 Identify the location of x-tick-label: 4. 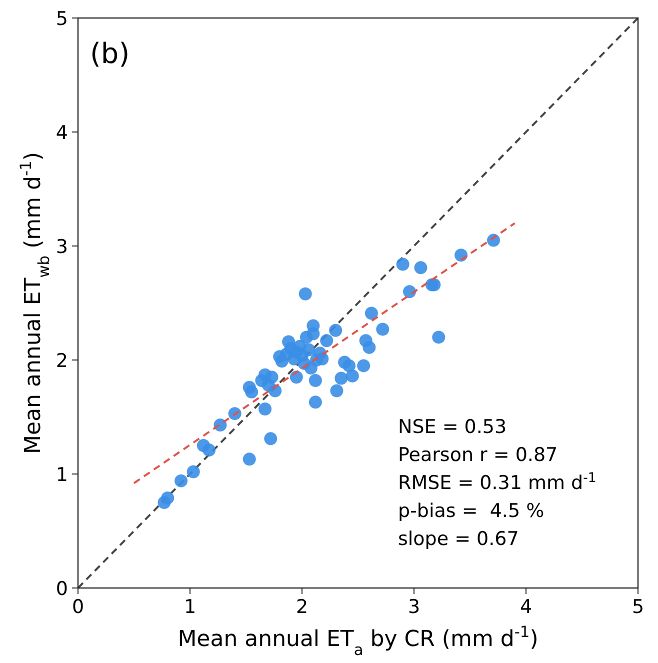
(526, 607).